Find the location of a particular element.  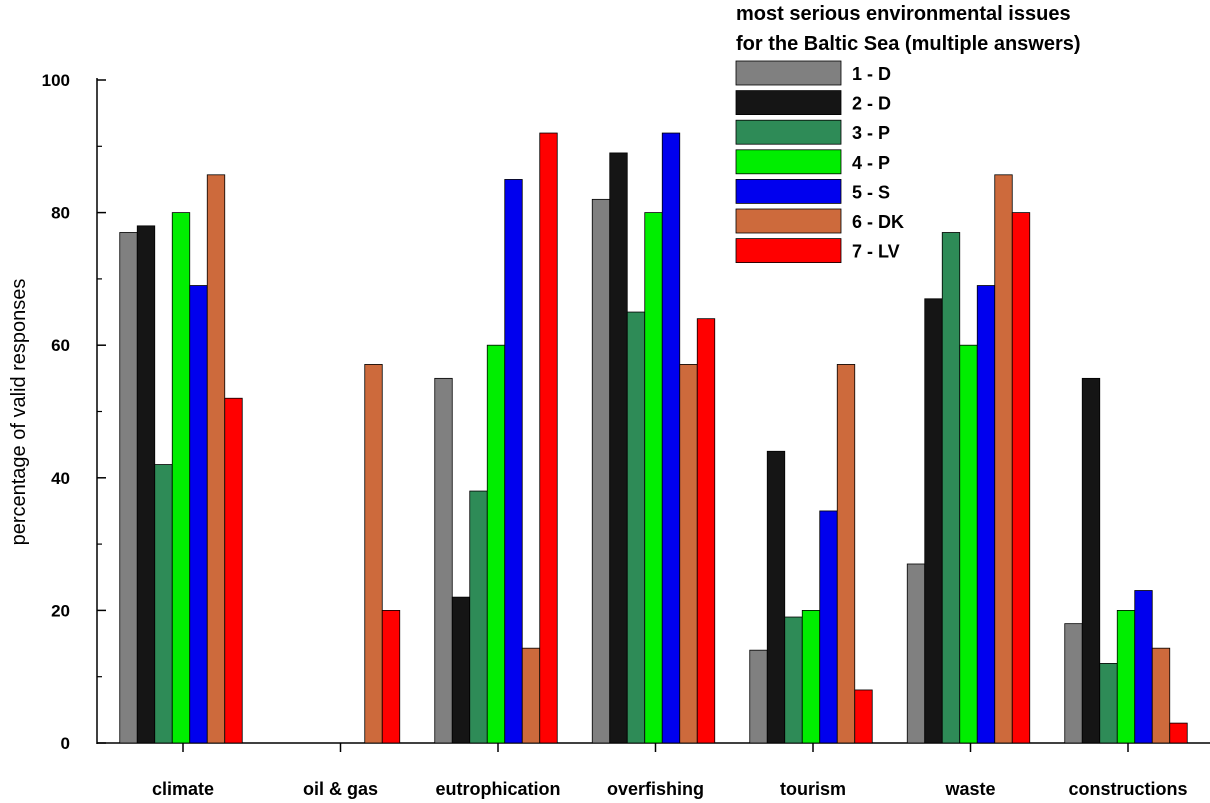

bar-1-D-climate is located at coordinates (128, 488).